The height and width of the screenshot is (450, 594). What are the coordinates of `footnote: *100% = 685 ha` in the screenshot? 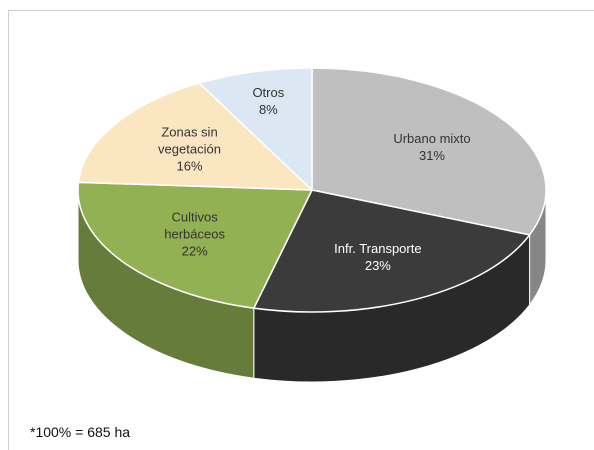 It's located at (80, 432).